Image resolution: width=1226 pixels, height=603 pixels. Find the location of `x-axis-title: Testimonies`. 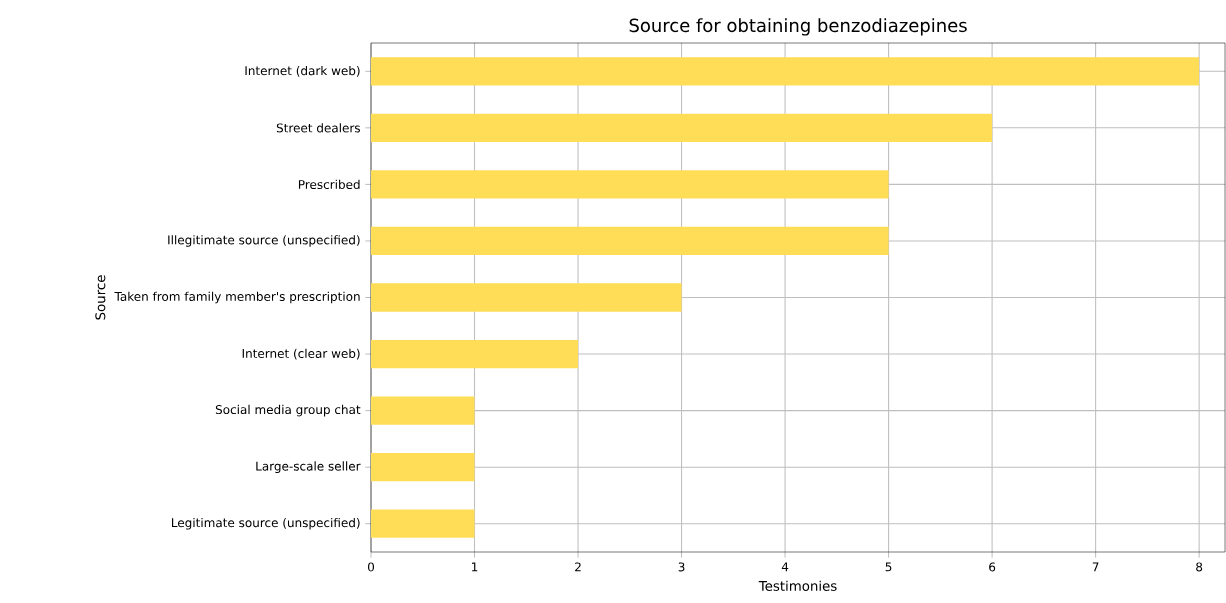

x-axis-title: Testimonies is located at coordinates (797, 585).